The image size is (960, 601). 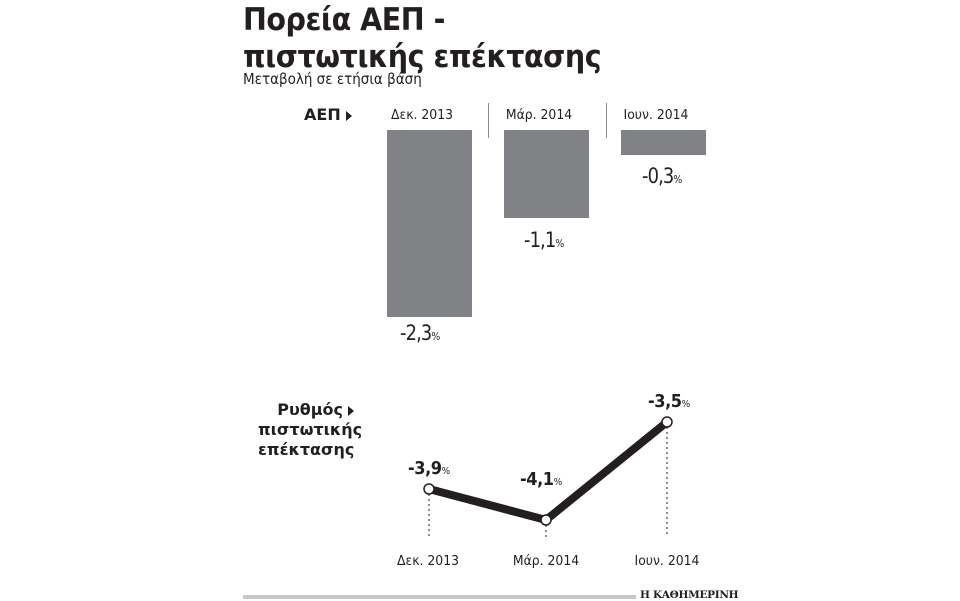 What do you see at coordinates (662, 176) in the screenshot?
I see `gdp-value-label: -0,3%` at bounding box center [662, 176].